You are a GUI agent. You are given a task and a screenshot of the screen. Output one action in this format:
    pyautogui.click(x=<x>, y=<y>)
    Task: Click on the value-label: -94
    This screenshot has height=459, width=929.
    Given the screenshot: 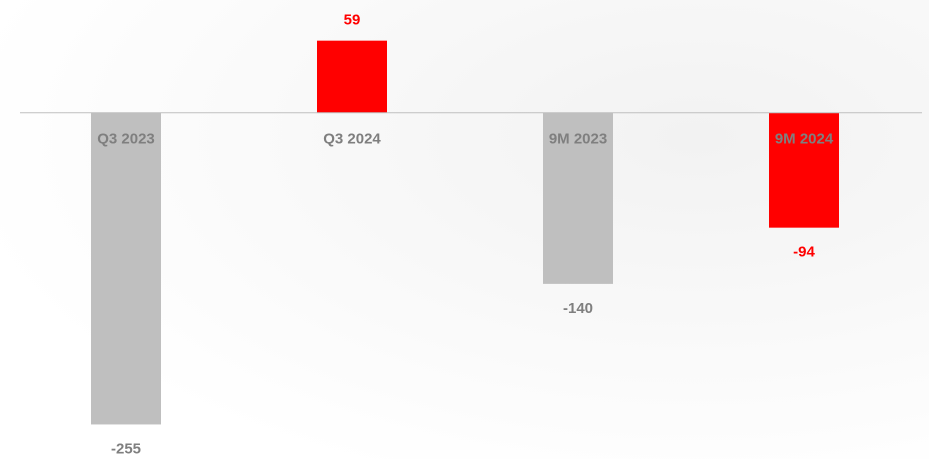 What is the action you would take?
    pyautogui.click(x=804, y=252)
    